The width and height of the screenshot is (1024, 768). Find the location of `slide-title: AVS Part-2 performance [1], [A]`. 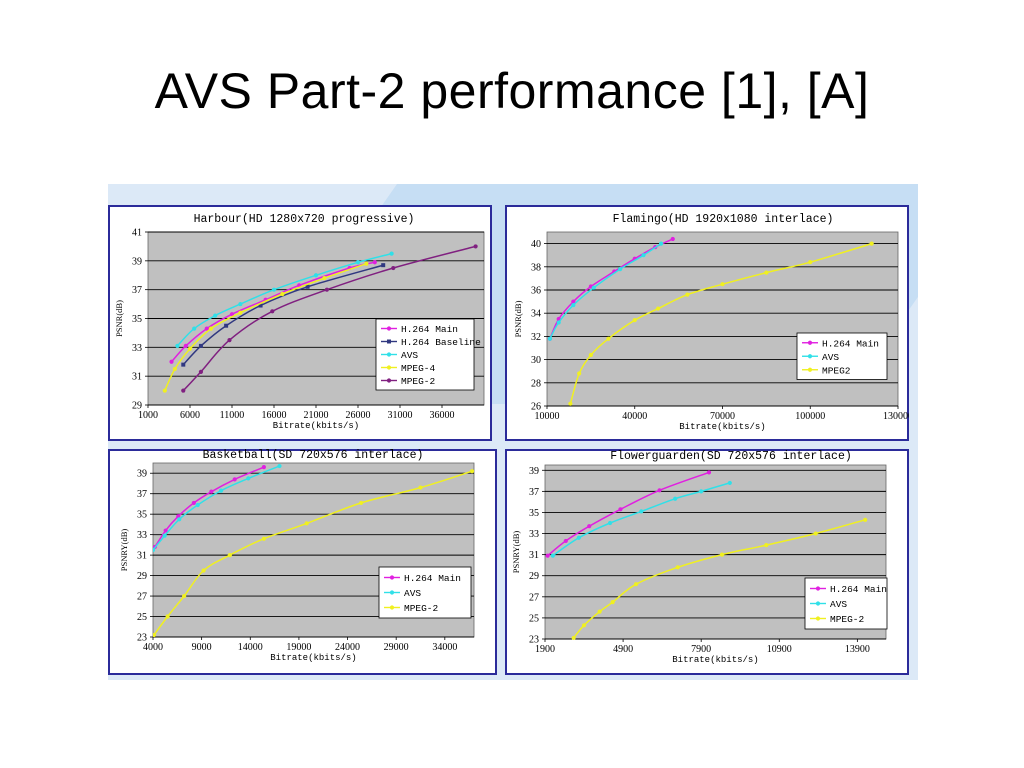

slide-title: AVS Part-2 performance [1], [A] is located at coordinates (512, 91).